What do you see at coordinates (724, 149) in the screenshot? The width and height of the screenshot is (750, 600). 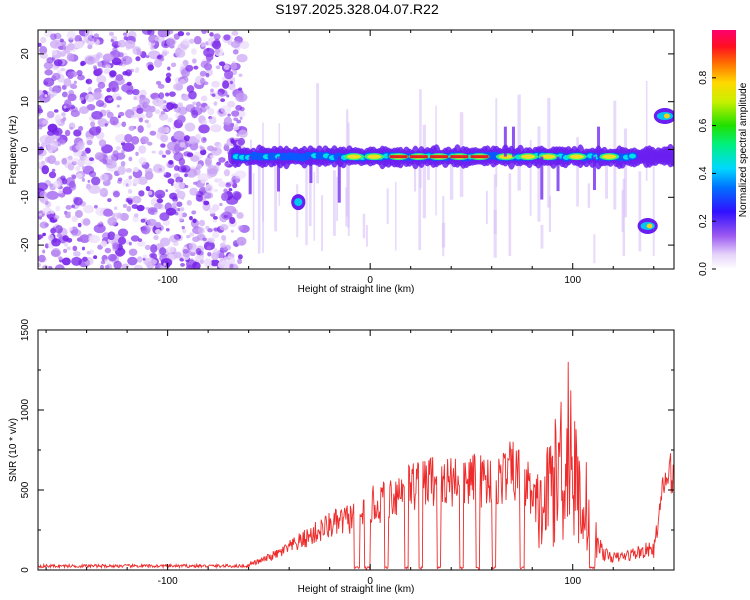 I see `colorbar-gradient` at bounding box center [724, 149].